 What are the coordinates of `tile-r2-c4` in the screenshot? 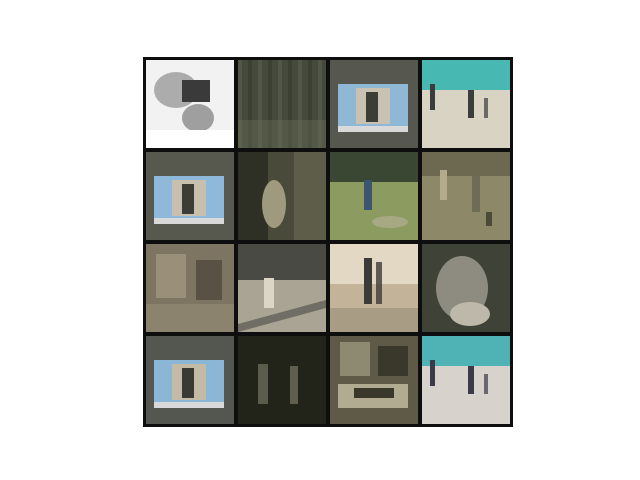 It's located at (466, 196).